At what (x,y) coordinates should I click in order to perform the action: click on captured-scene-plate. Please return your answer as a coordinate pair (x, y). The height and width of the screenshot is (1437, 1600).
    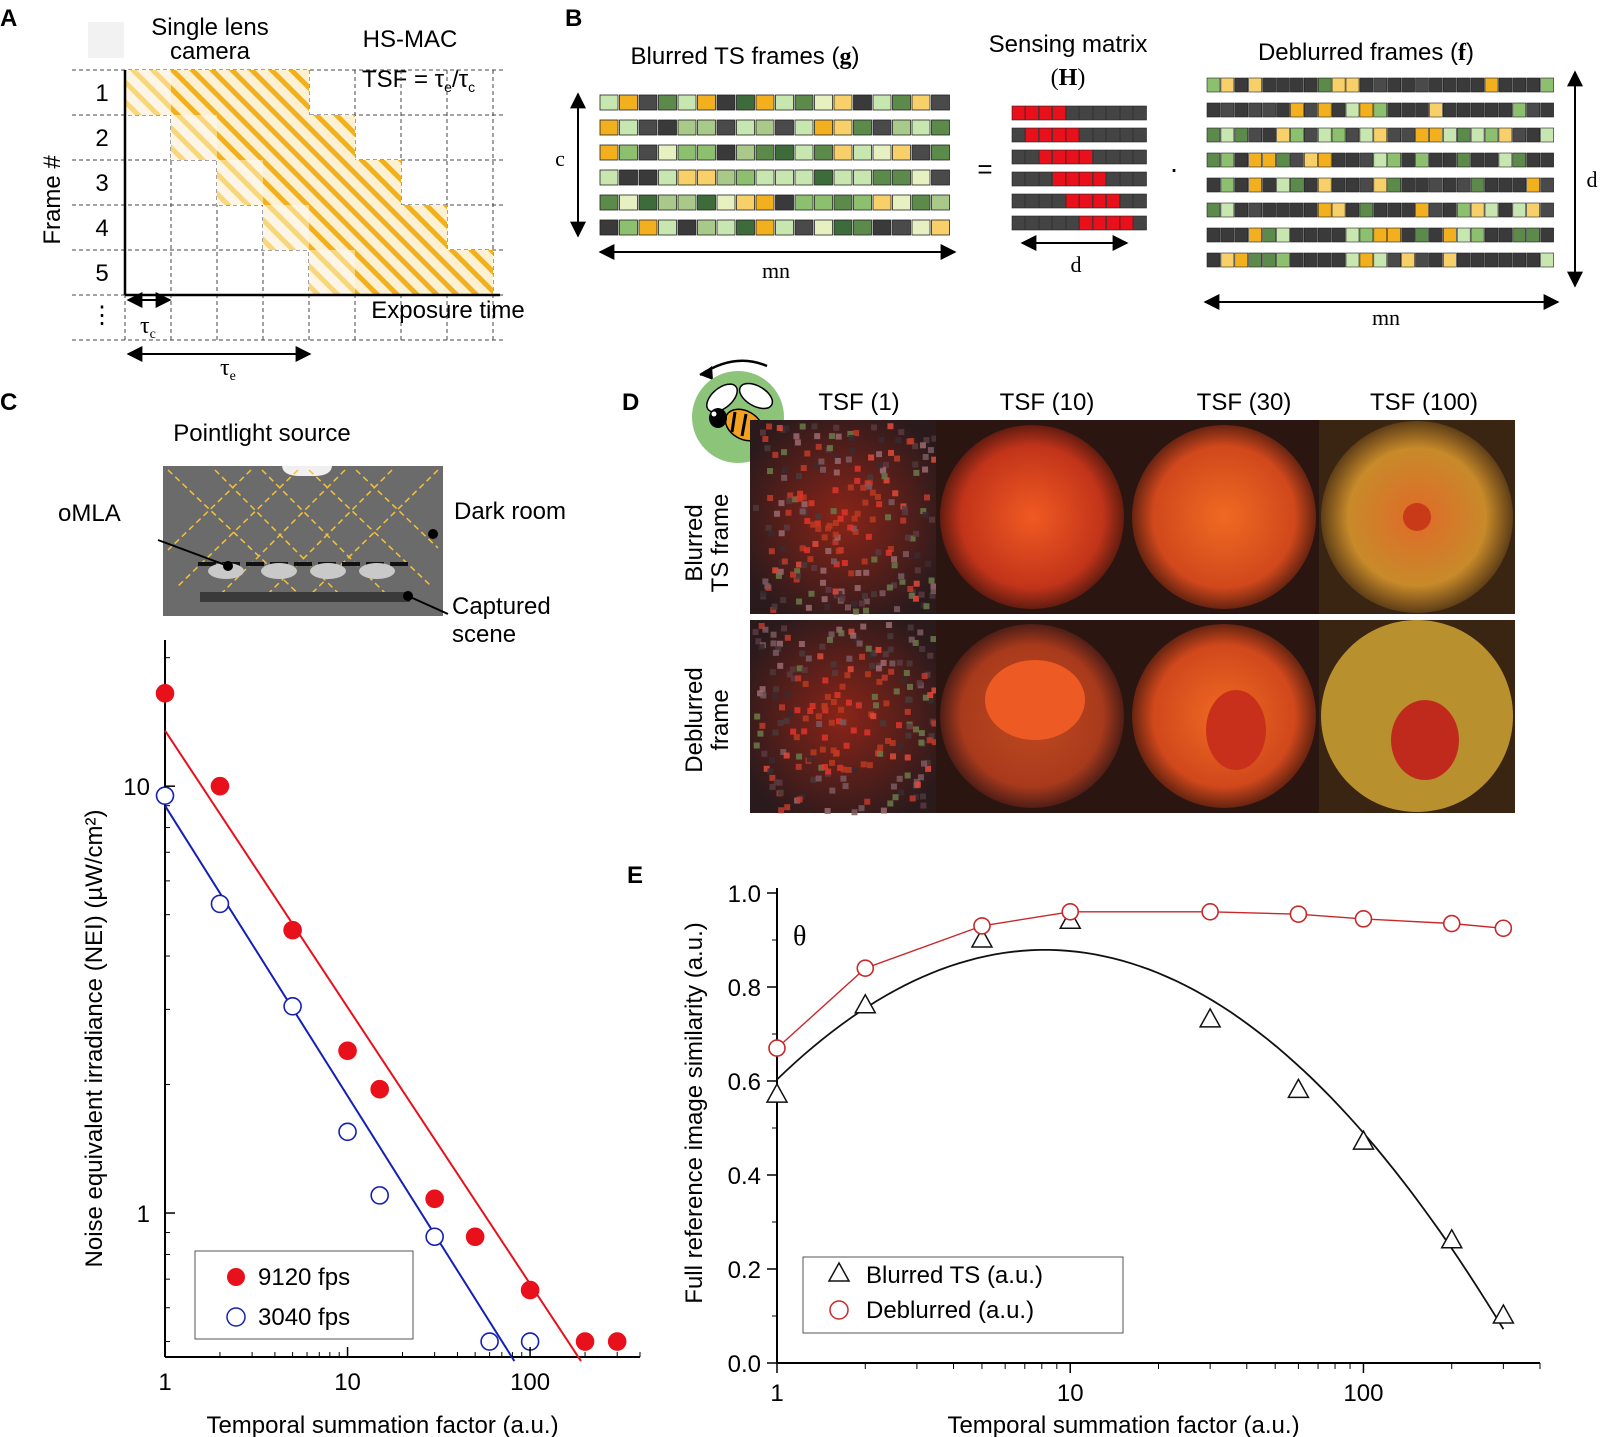
    Looking at the image, I should click on (305, 597).